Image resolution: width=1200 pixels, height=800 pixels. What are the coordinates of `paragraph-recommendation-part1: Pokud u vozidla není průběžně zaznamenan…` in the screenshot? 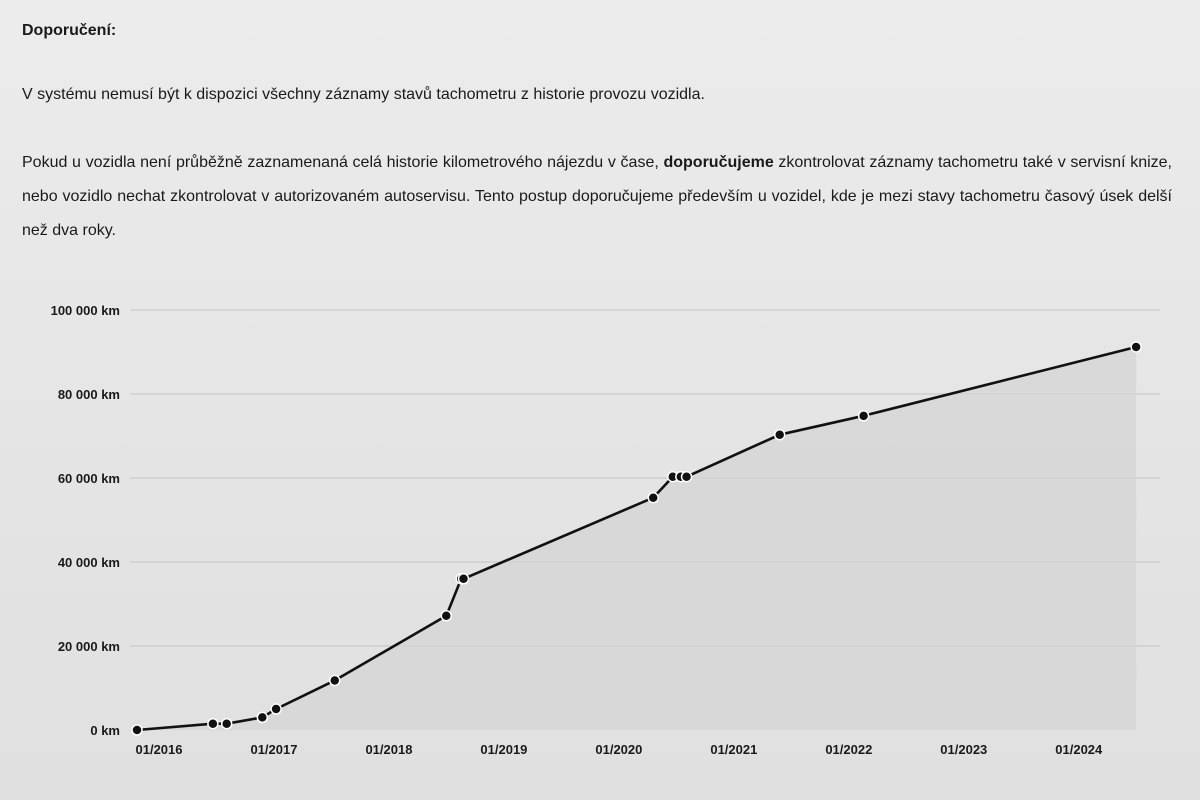 It's located at (343, 162).